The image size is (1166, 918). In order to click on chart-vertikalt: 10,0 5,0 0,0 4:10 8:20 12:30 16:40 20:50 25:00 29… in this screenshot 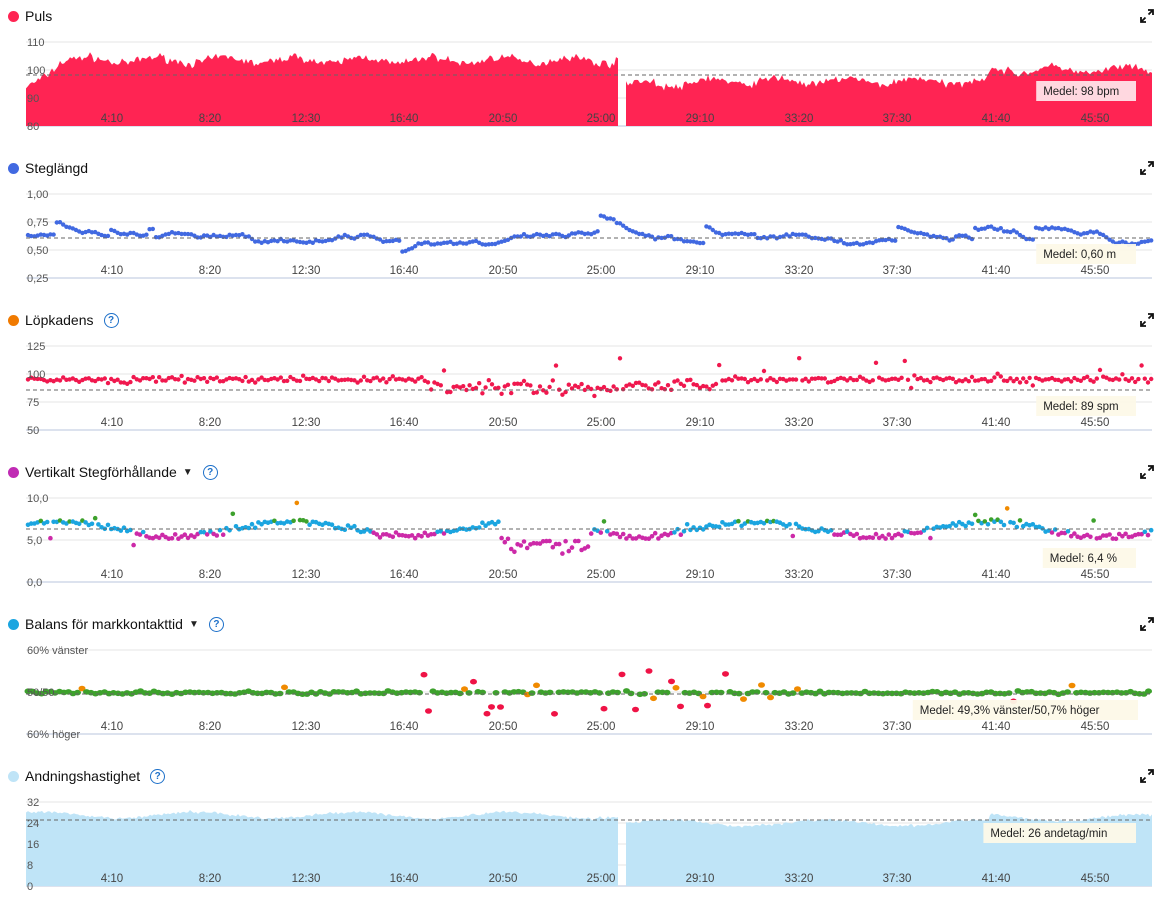, I will do `click(589, 541)`.